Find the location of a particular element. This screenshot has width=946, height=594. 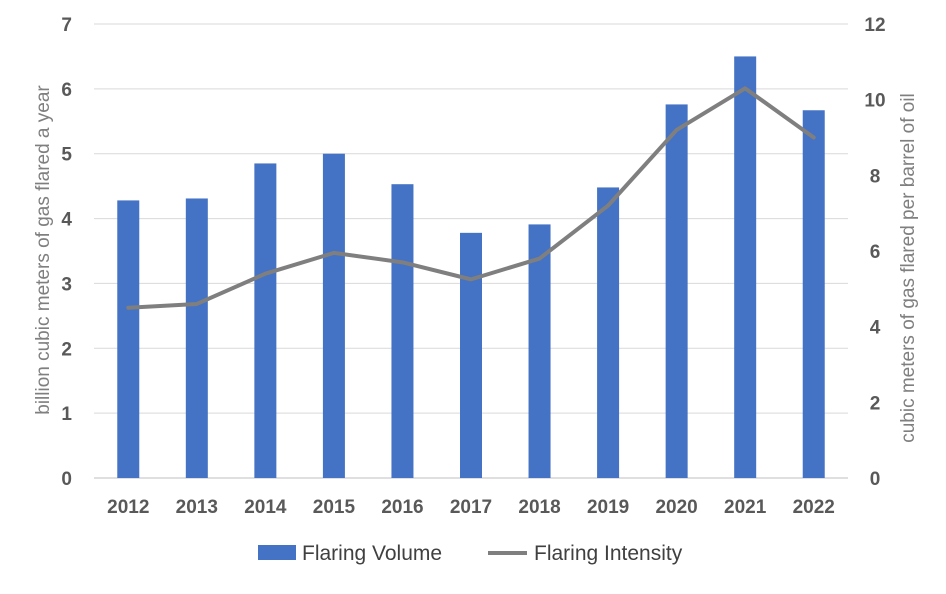

left-axis-tick-label: 3 is located at coordinates (66, 284).